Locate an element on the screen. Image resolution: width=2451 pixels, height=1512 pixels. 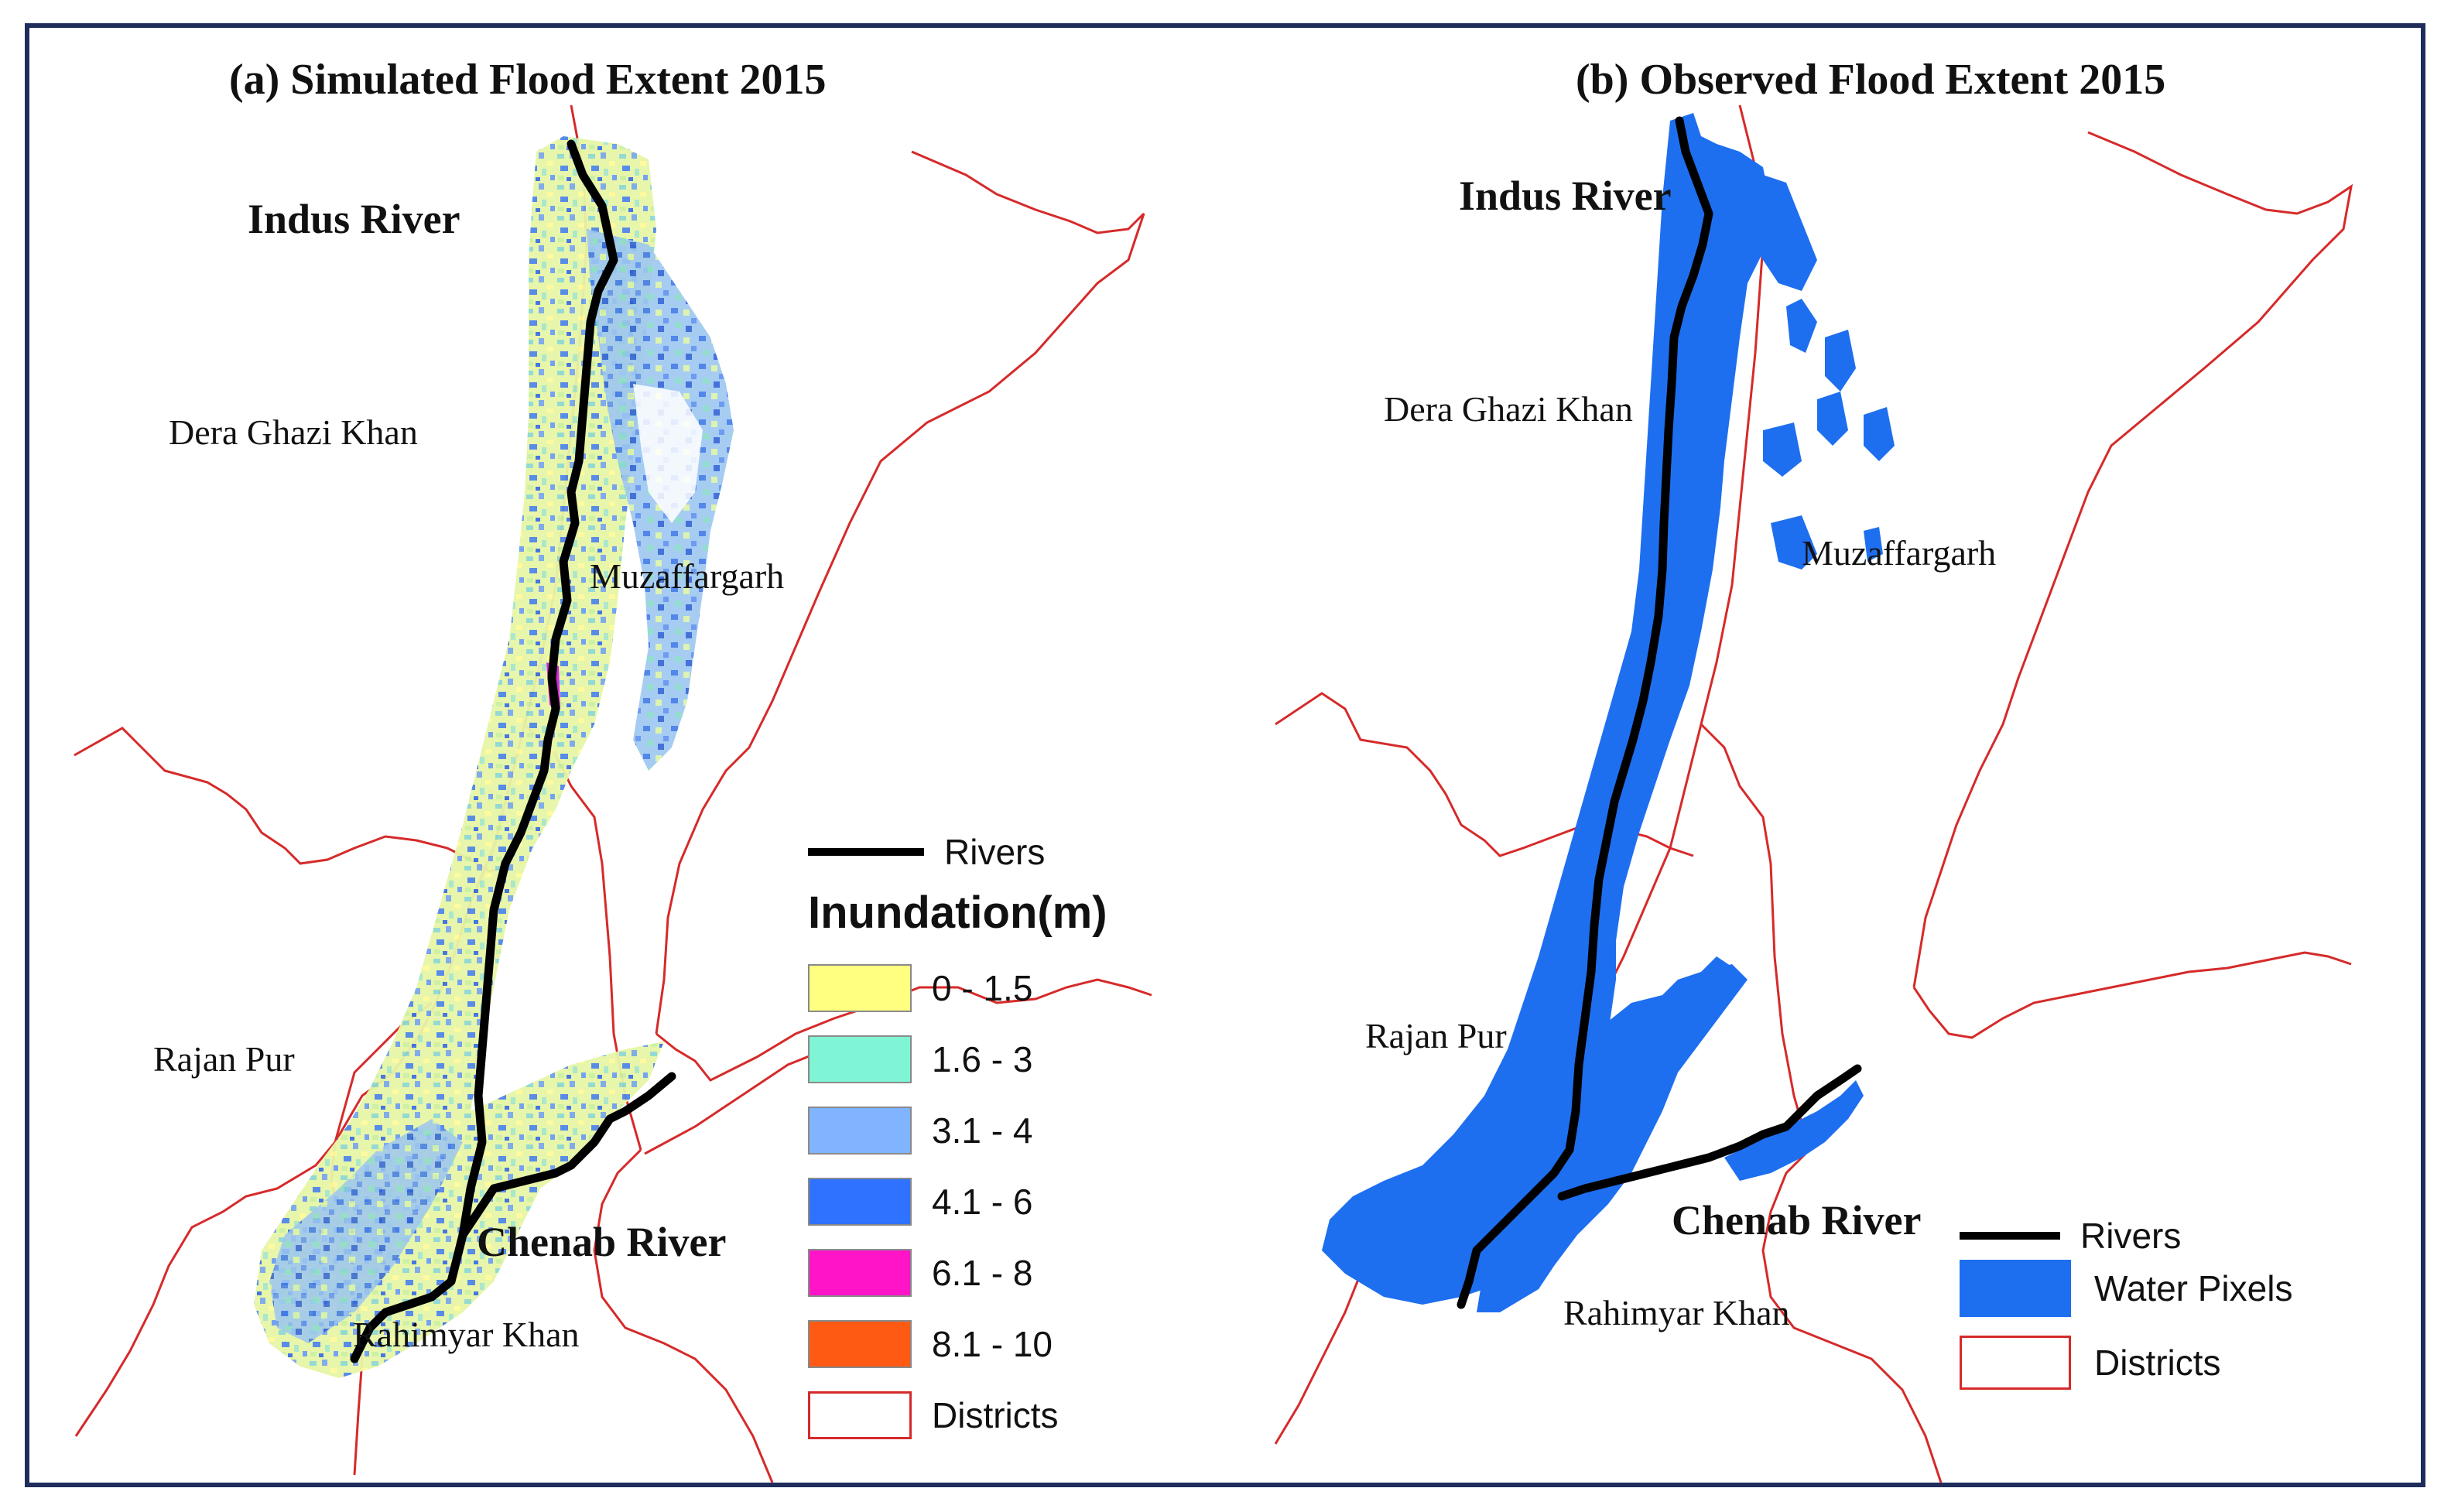
legend-class-row: 4.1 - 6 is located at coordinates (920, 1202).